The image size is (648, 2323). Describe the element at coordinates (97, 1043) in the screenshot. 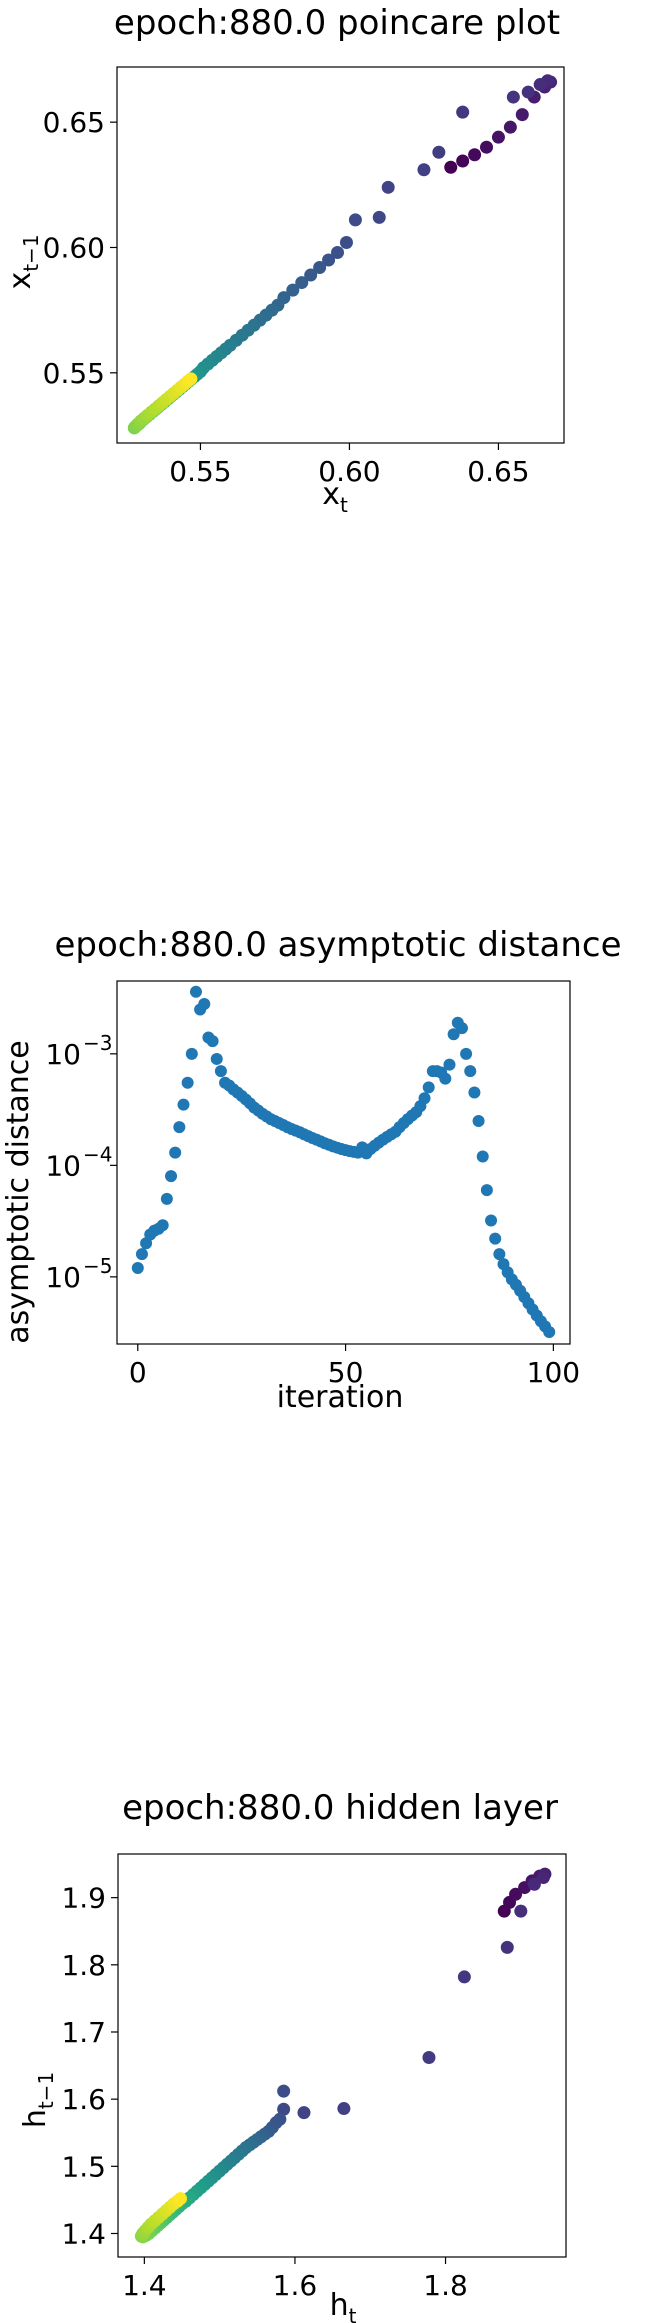

I see `y-tick-exponent: −3` at that location.